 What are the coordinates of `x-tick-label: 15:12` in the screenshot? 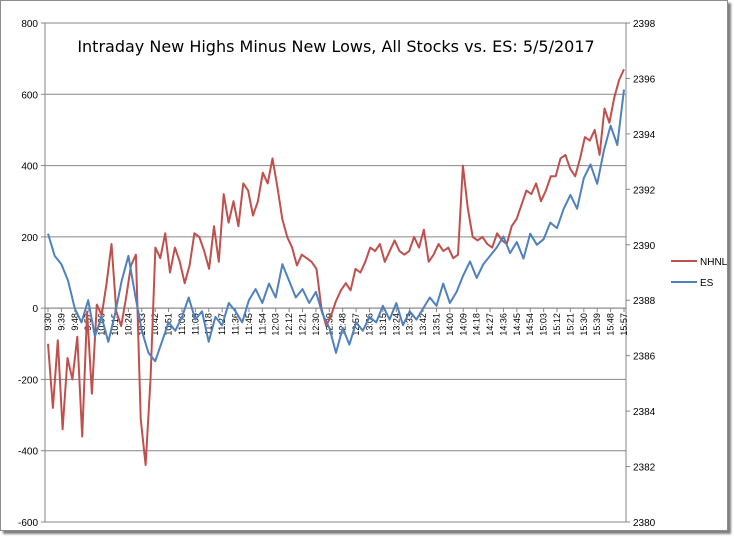 It's located at (557, 324).